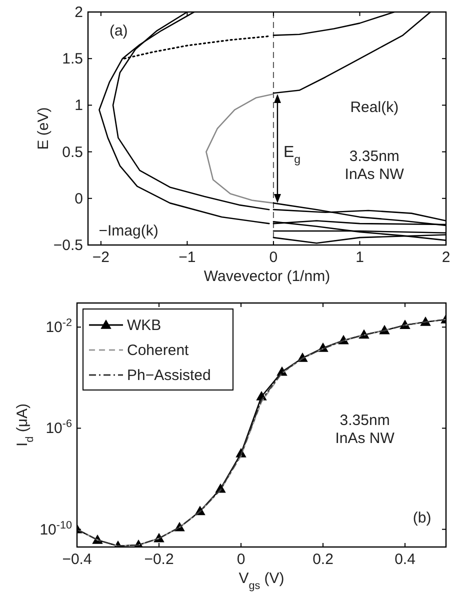  I want to click on y-tick-label: 1, so click(78, 105).